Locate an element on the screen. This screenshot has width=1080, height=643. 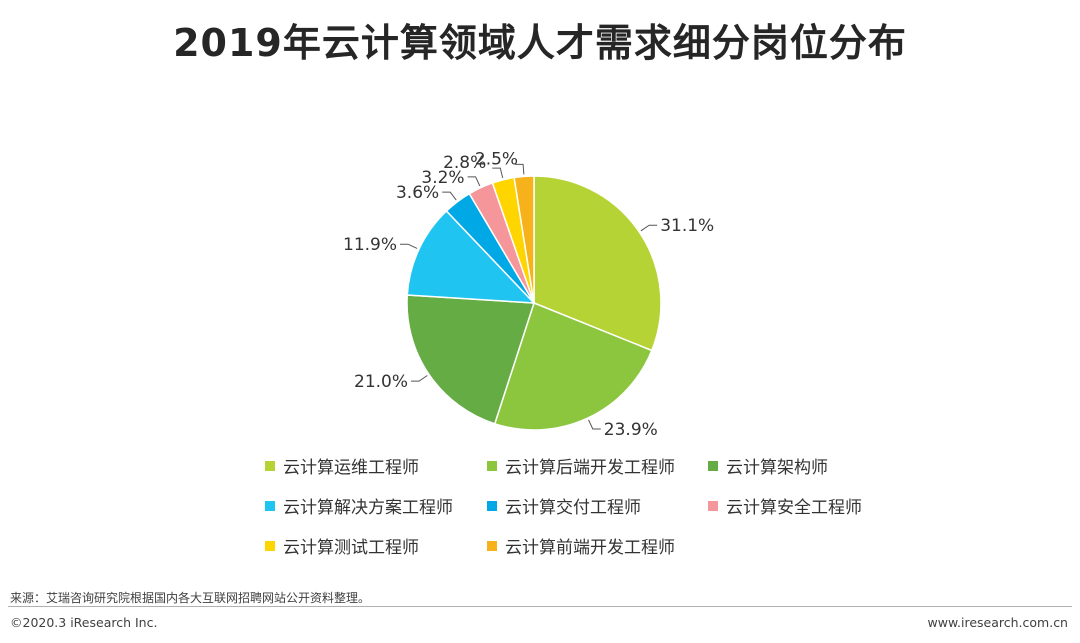
data-label-2: 23.9% is located at coordinates (631, 430).